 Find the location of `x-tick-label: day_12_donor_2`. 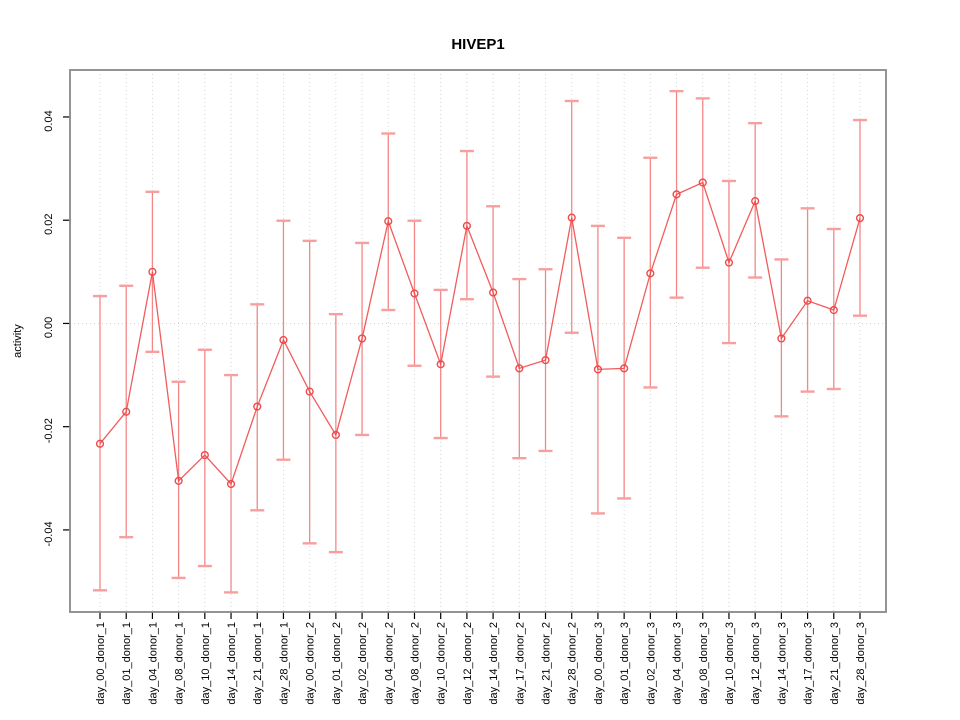

x-tick-label: day_12_donor_2 is located at coordinates (468, 663).